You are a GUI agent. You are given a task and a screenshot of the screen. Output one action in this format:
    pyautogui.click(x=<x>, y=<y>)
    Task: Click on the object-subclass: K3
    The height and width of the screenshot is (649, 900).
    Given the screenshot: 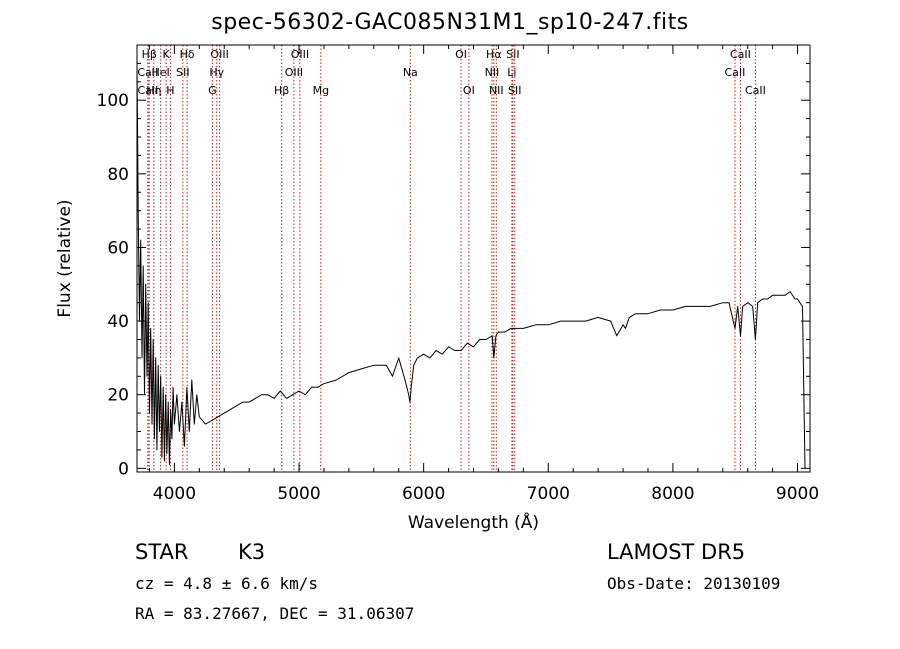 What is the action you would take?
    pyautogui.click(x=252, y=552)
    